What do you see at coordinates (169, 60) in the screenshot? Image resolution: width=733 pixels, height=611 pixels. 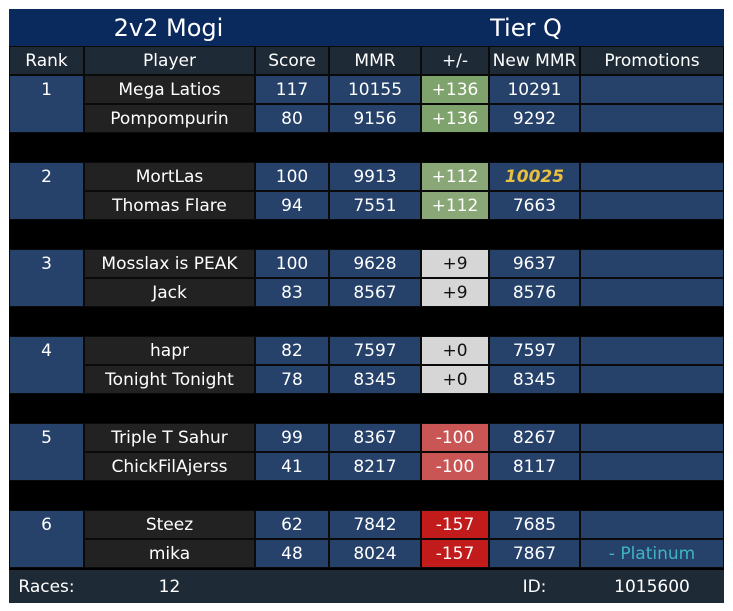 I see `header-player: Player` at bounding box center [169, 60].